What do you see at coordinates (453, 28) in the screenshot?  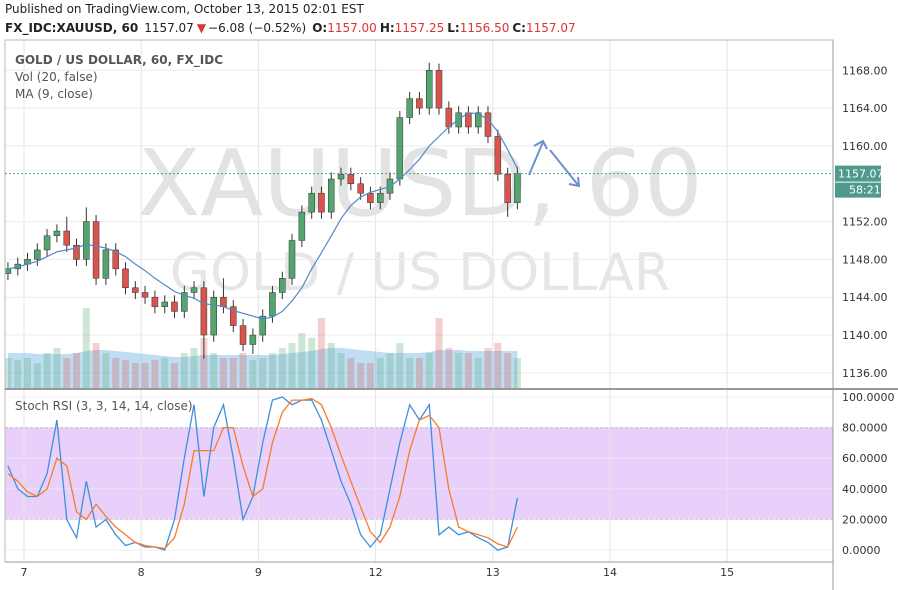 I see `l-label: L:` at bounding box center [453, 28].